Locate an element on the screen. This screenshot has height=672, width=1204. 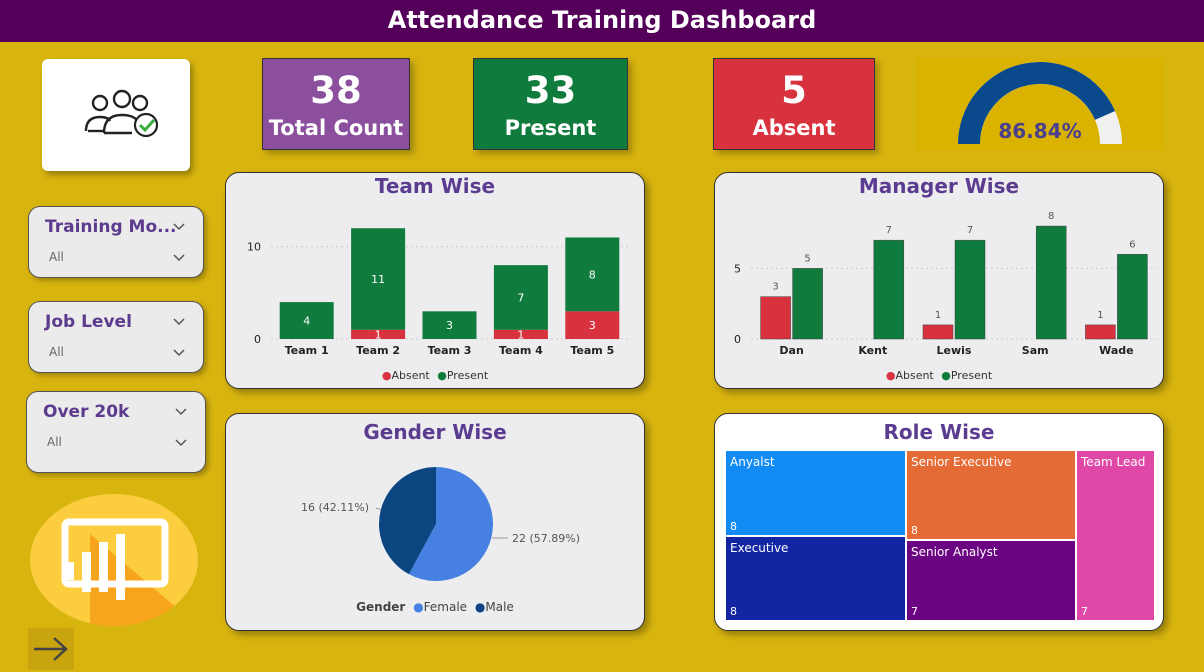
chart-legend: Gender ●Female ●Male is located at coordinates (435, 607).